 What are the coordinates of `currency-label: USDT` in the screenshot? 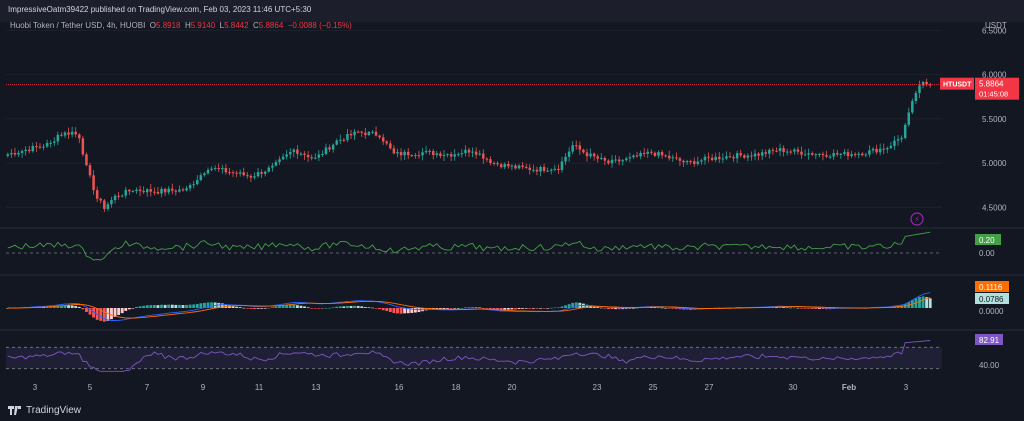 It's located at (996, 25).